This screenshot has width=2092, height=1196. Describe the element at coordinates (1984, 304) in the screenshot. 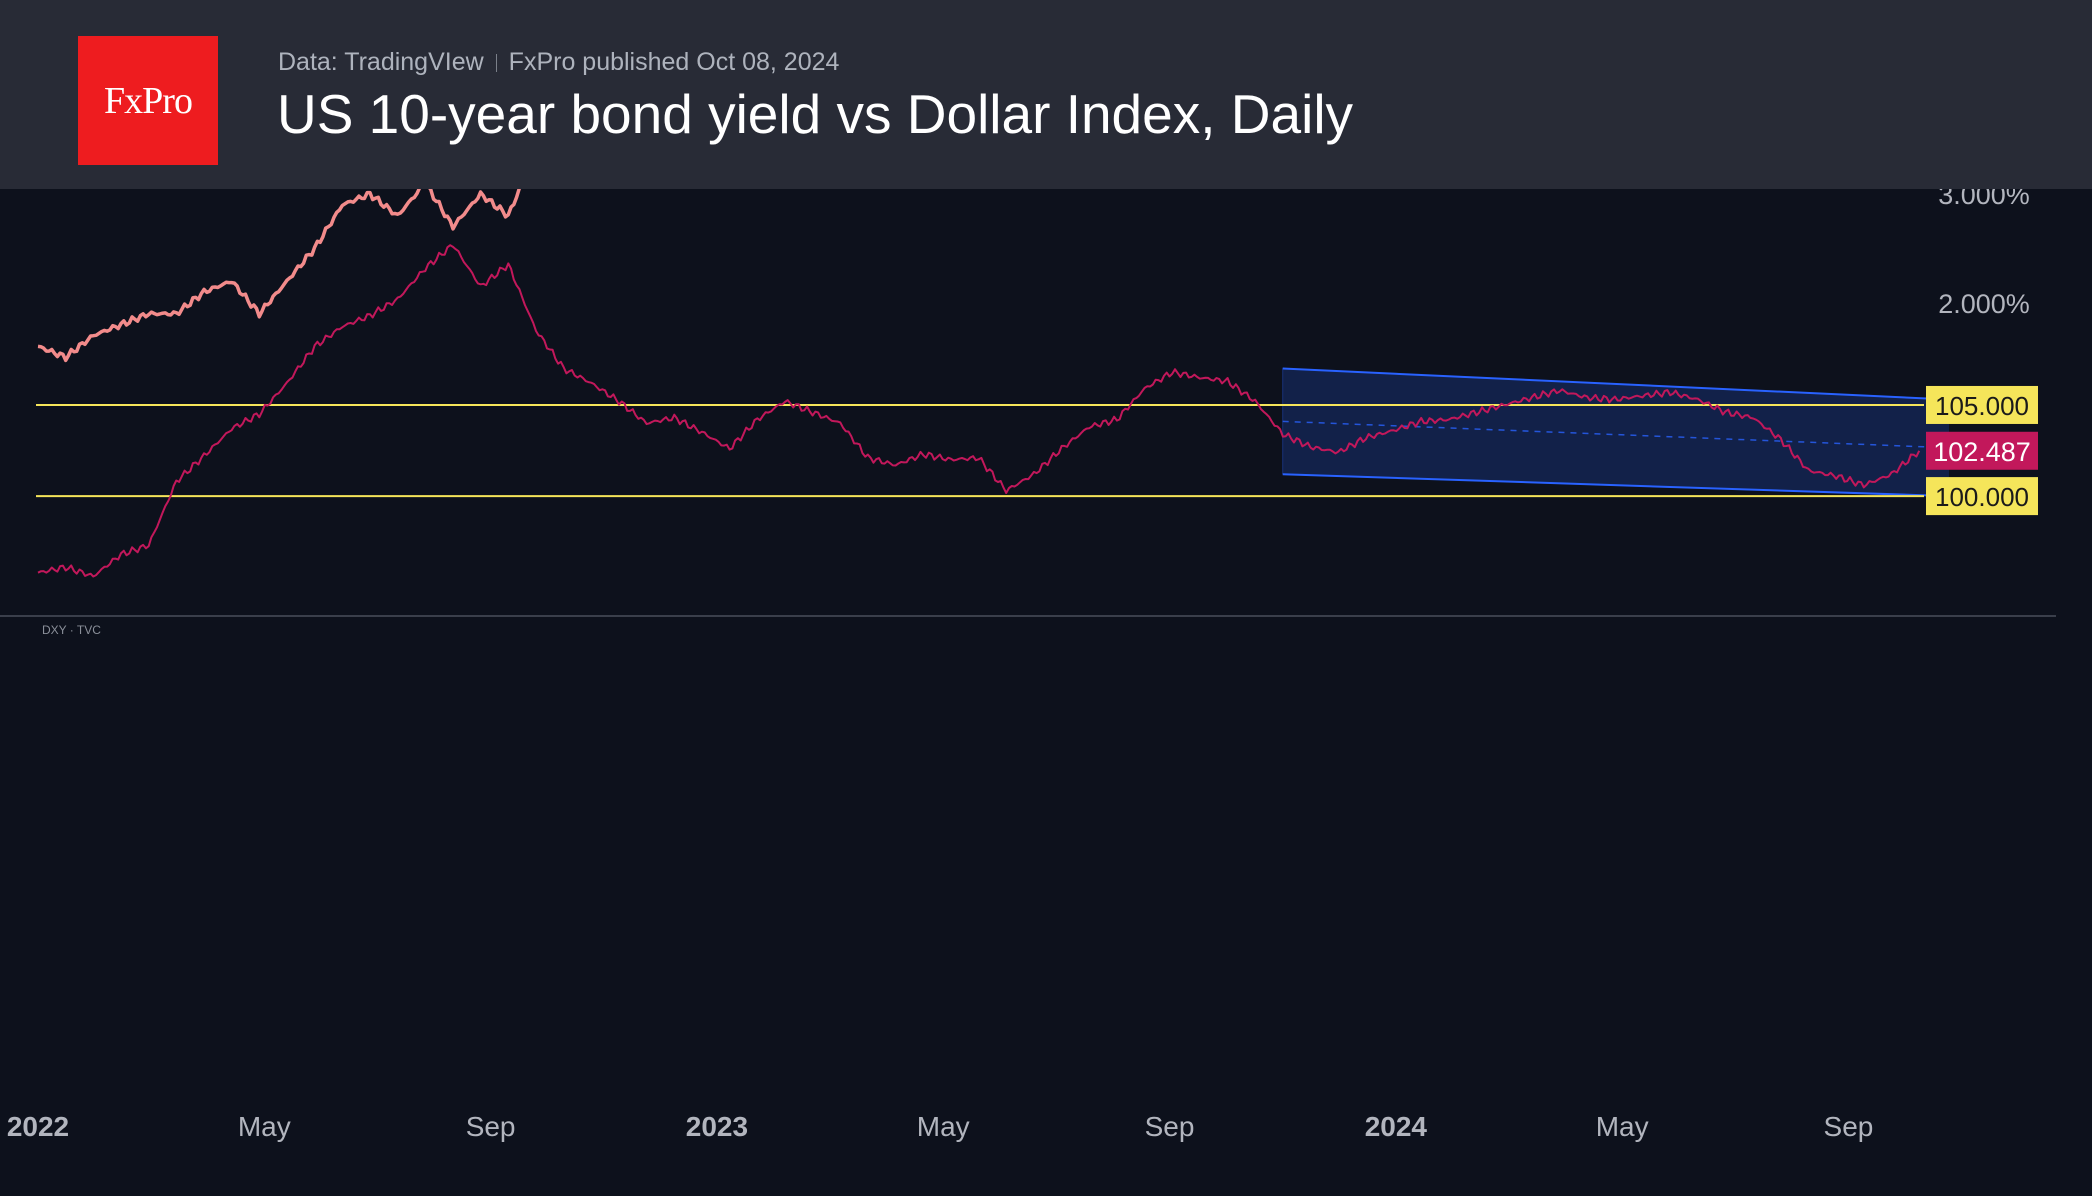

I see `yield-y-tick-label: 2.000%` at that location.